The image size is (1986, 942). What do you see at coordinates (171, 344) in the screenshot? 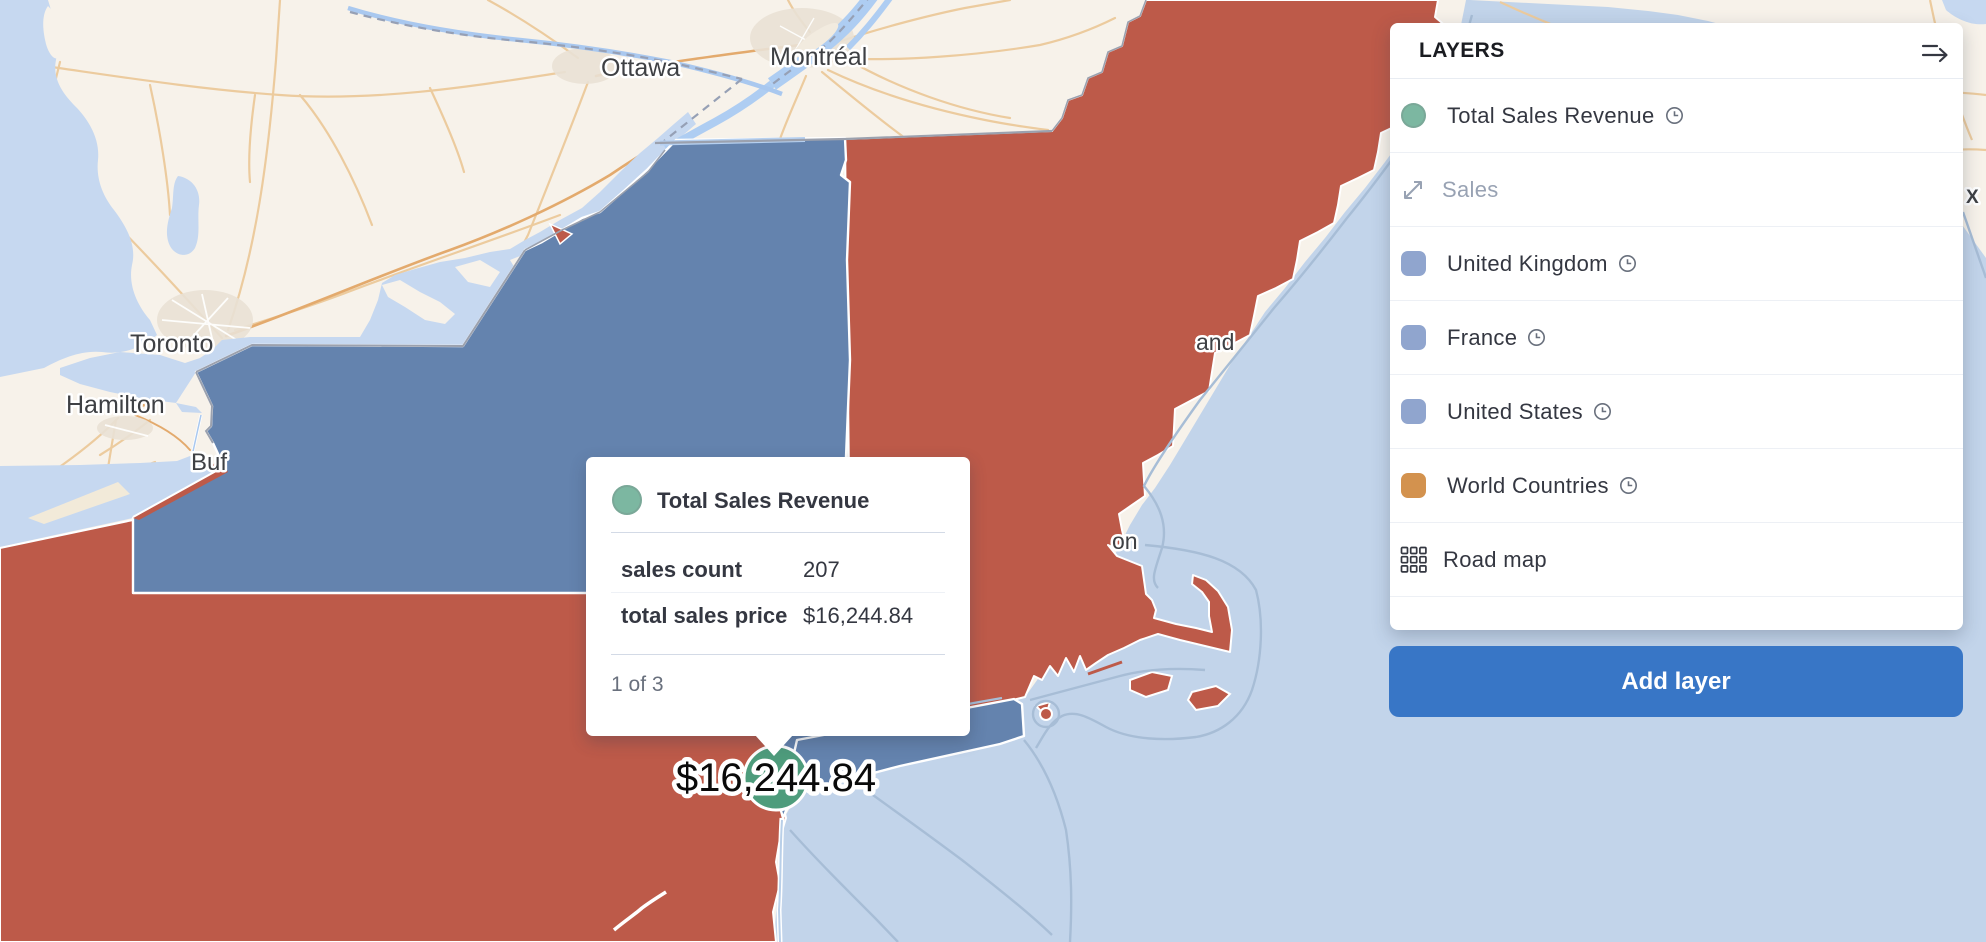
I see `svg-text: Toronto` at bounding box center [171, 344].